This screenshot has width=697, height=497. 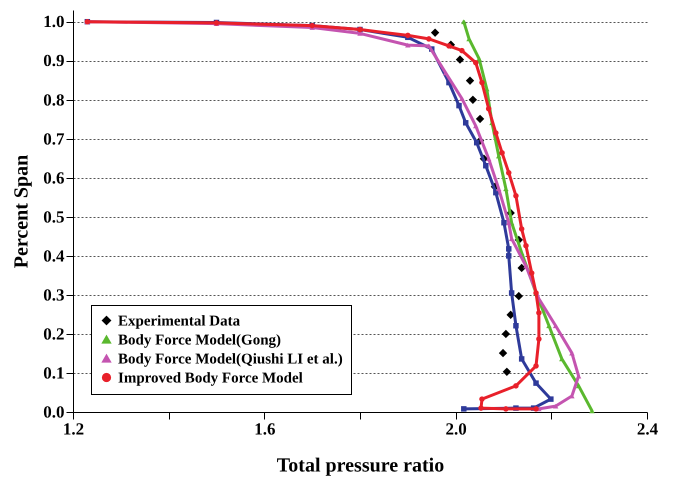 I want to click on x-axis-title: Total pressure ratio, so click(x=360, y=465).